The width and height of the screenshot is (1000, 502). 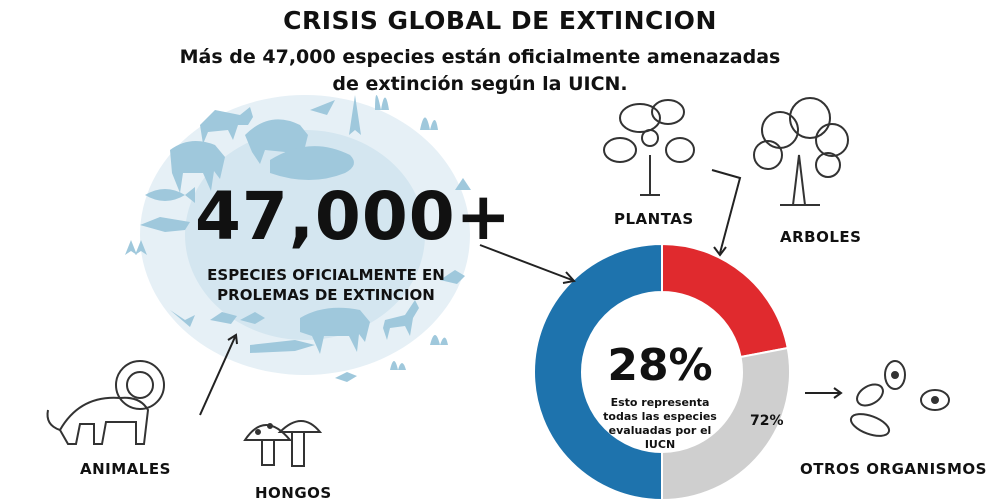 I want to click on donut-hole, so click(x=662, y=372).